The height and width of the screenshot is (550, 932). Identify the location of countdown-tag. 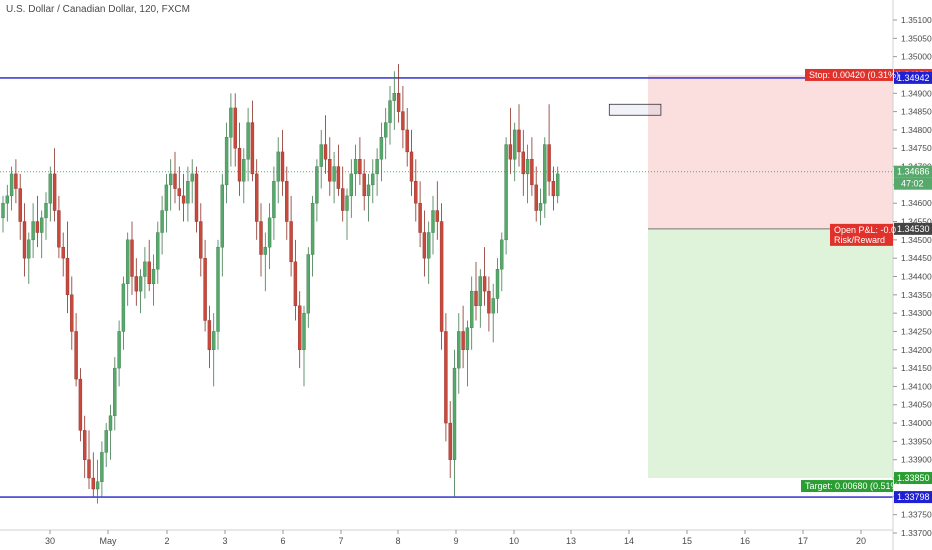
(913, 183).